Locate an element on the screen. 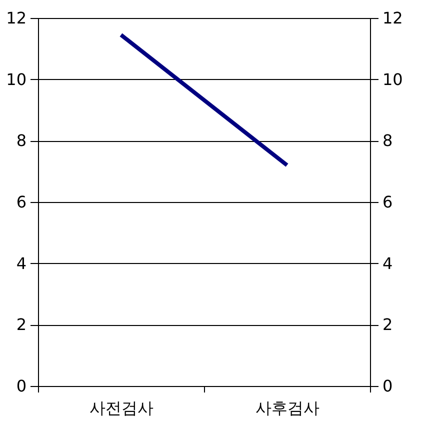  y-tick-label: 4 is located at coordinates (21, 263).